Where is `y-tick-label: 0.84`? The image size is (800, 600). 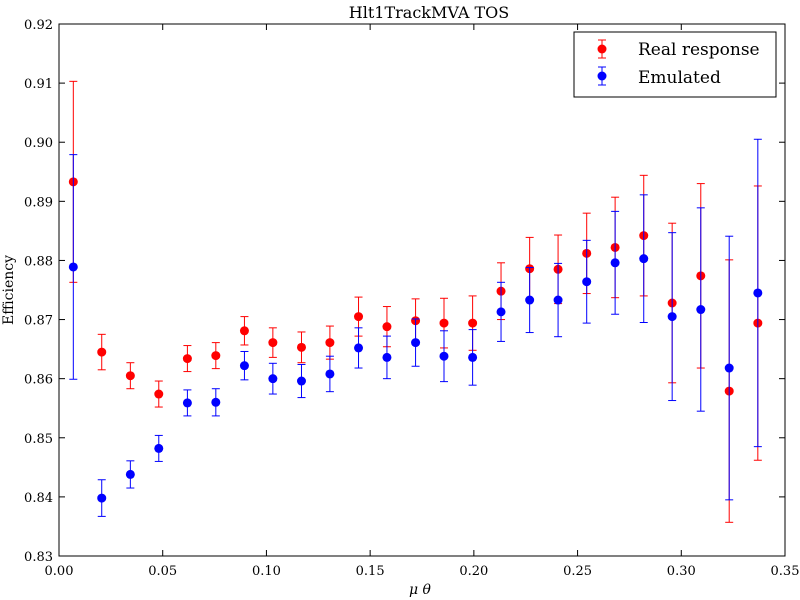 y-tick-label: 0.84 is located at coordinates (38, 498).